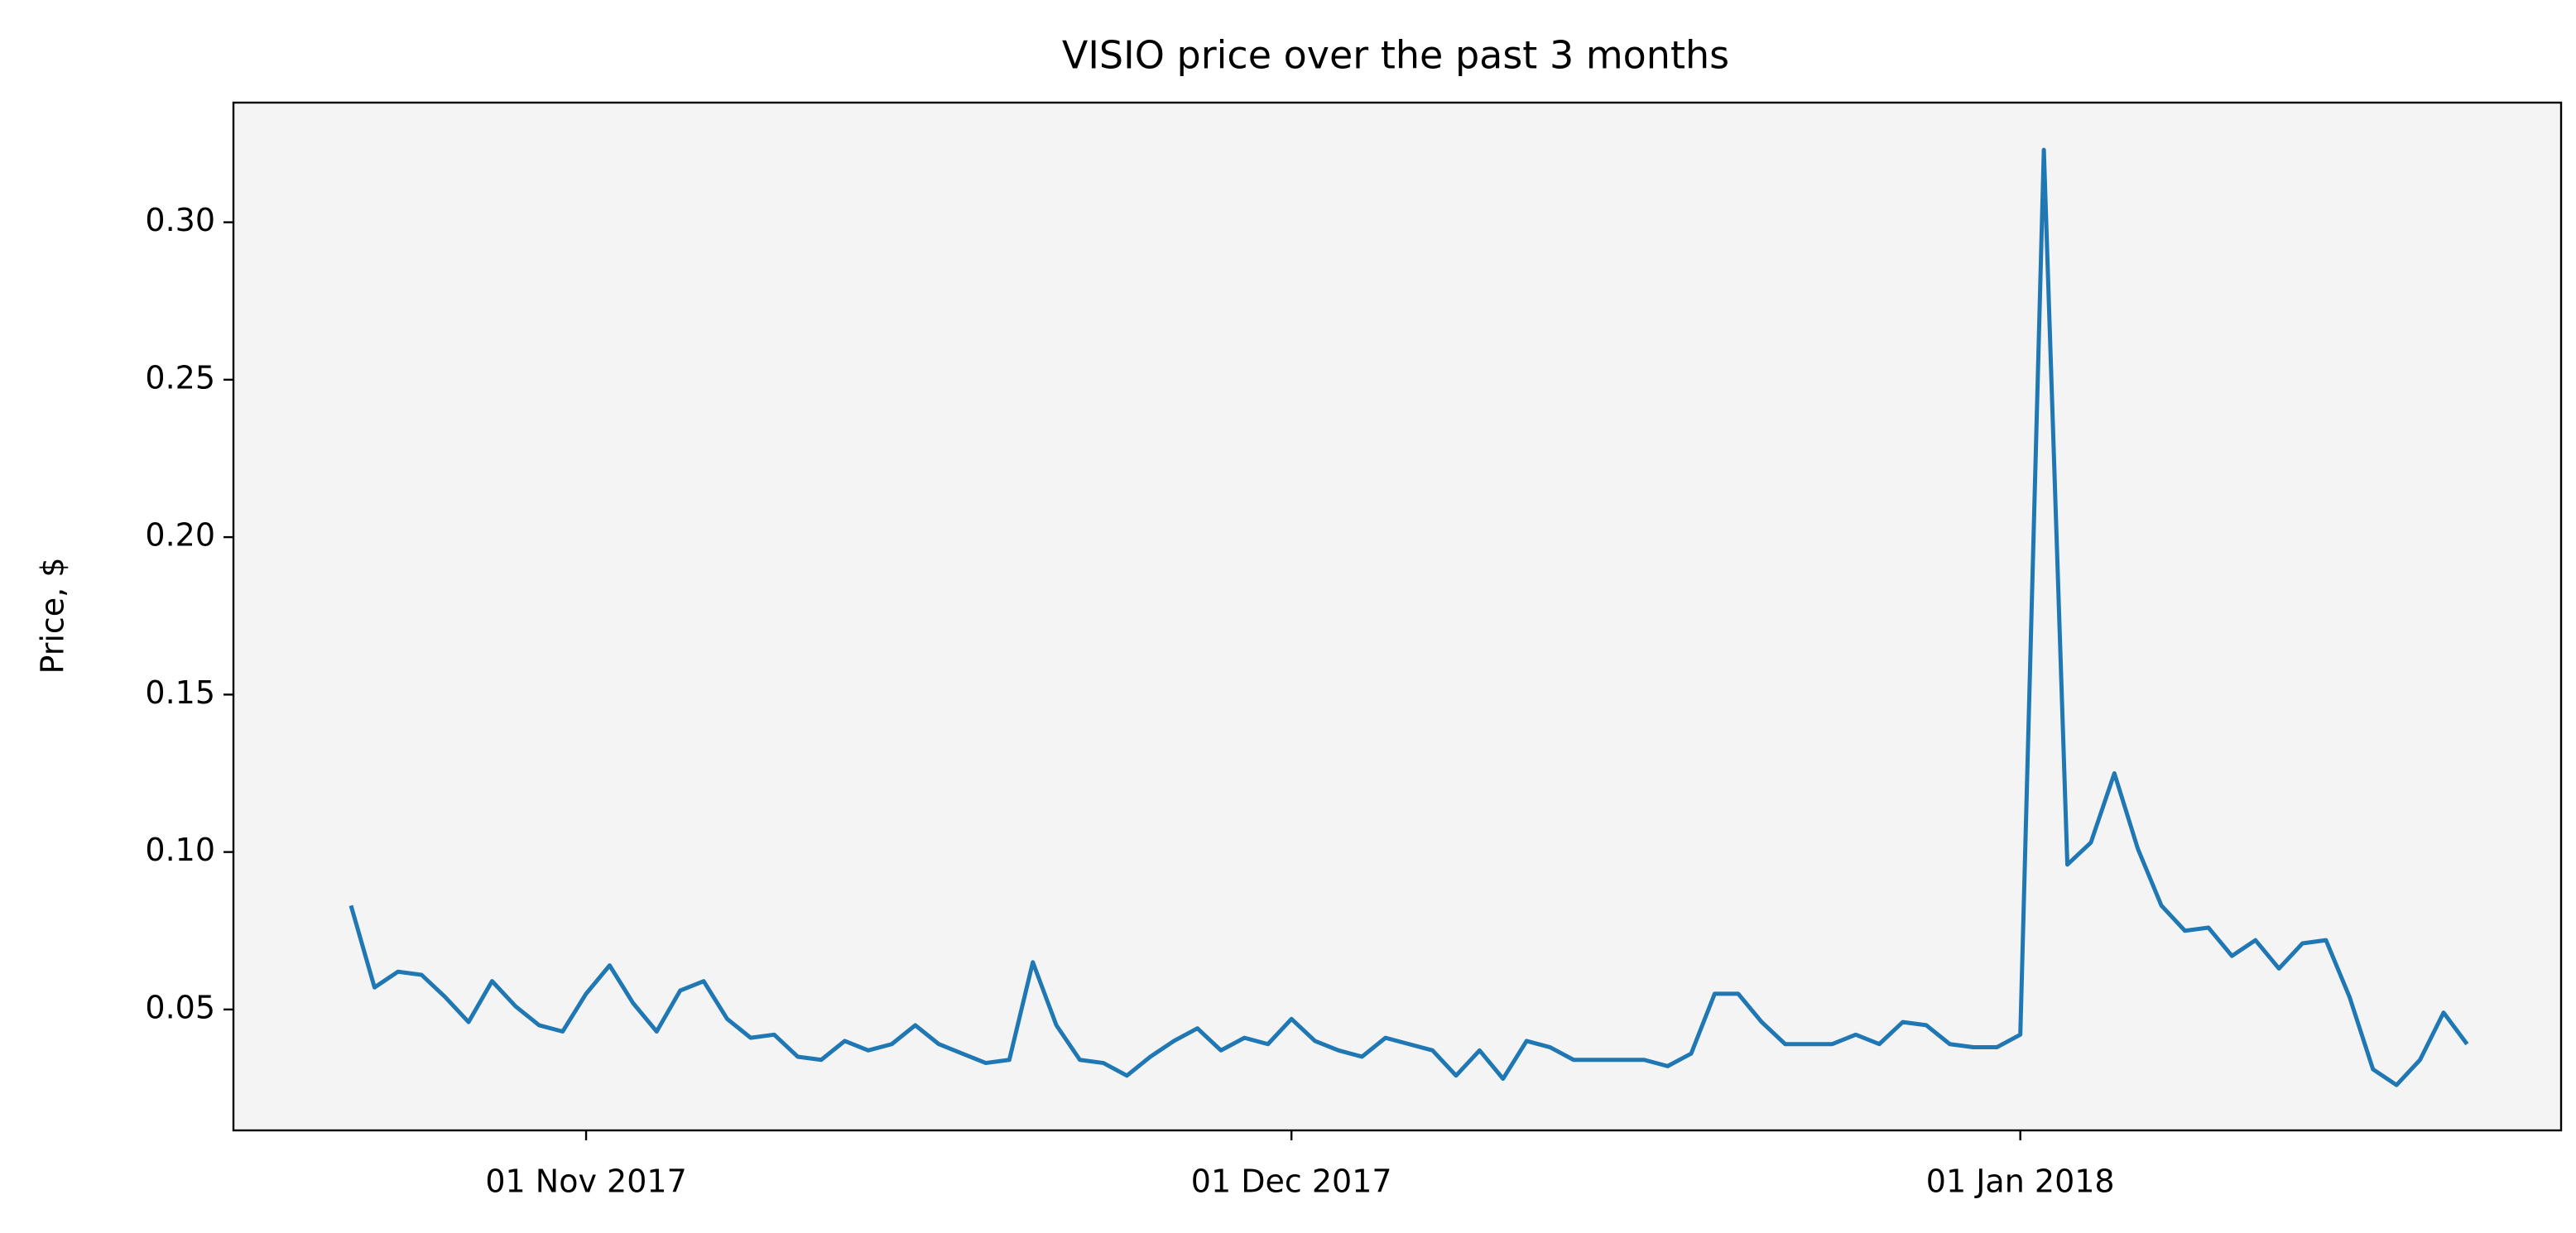 The height and width of the screenshot is (1233, 2576). Describe the element at coordinates (585, 1181) in the screenshot. I see `x-tick-label: 01 Nov 2017` at that location.